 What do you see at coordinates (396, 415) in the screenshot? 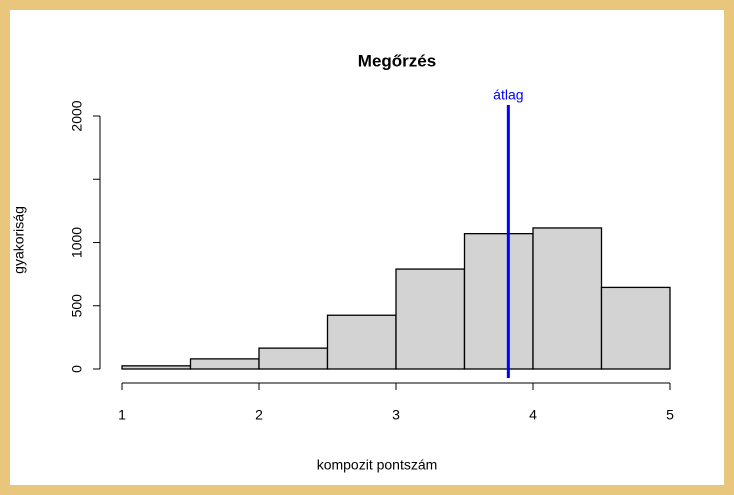
I see `x-tick-label: 3` at bounding box center [396, 415].